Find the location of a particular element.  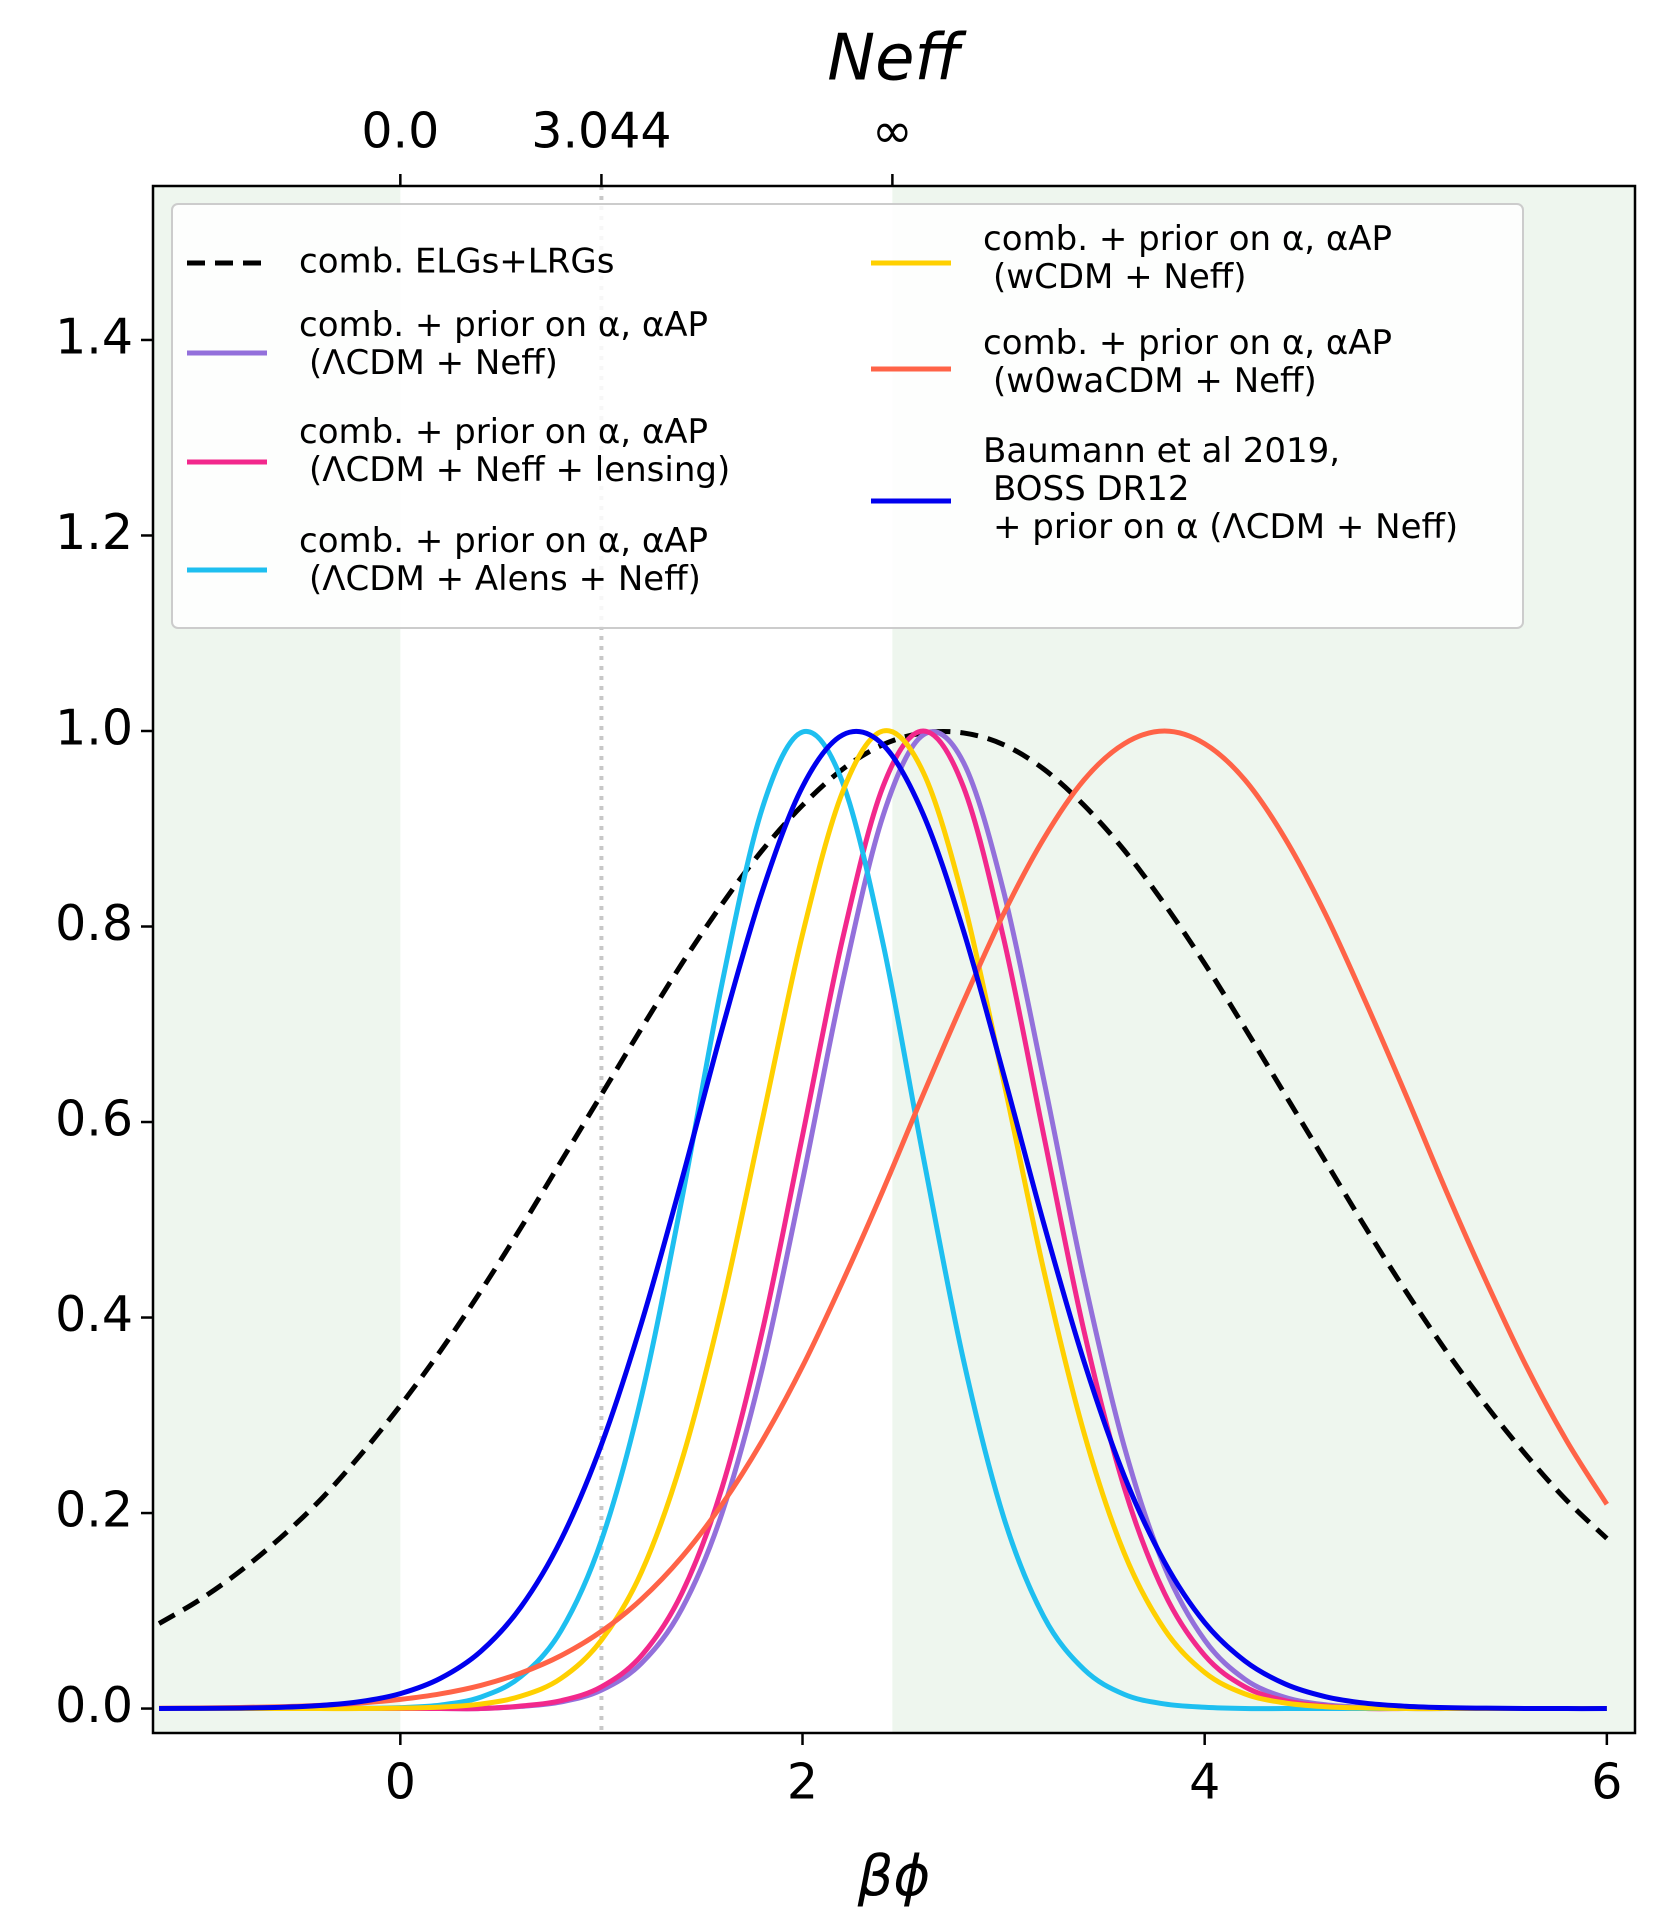

y-tick-label: 1.0 is located at coordinates (94, 727).